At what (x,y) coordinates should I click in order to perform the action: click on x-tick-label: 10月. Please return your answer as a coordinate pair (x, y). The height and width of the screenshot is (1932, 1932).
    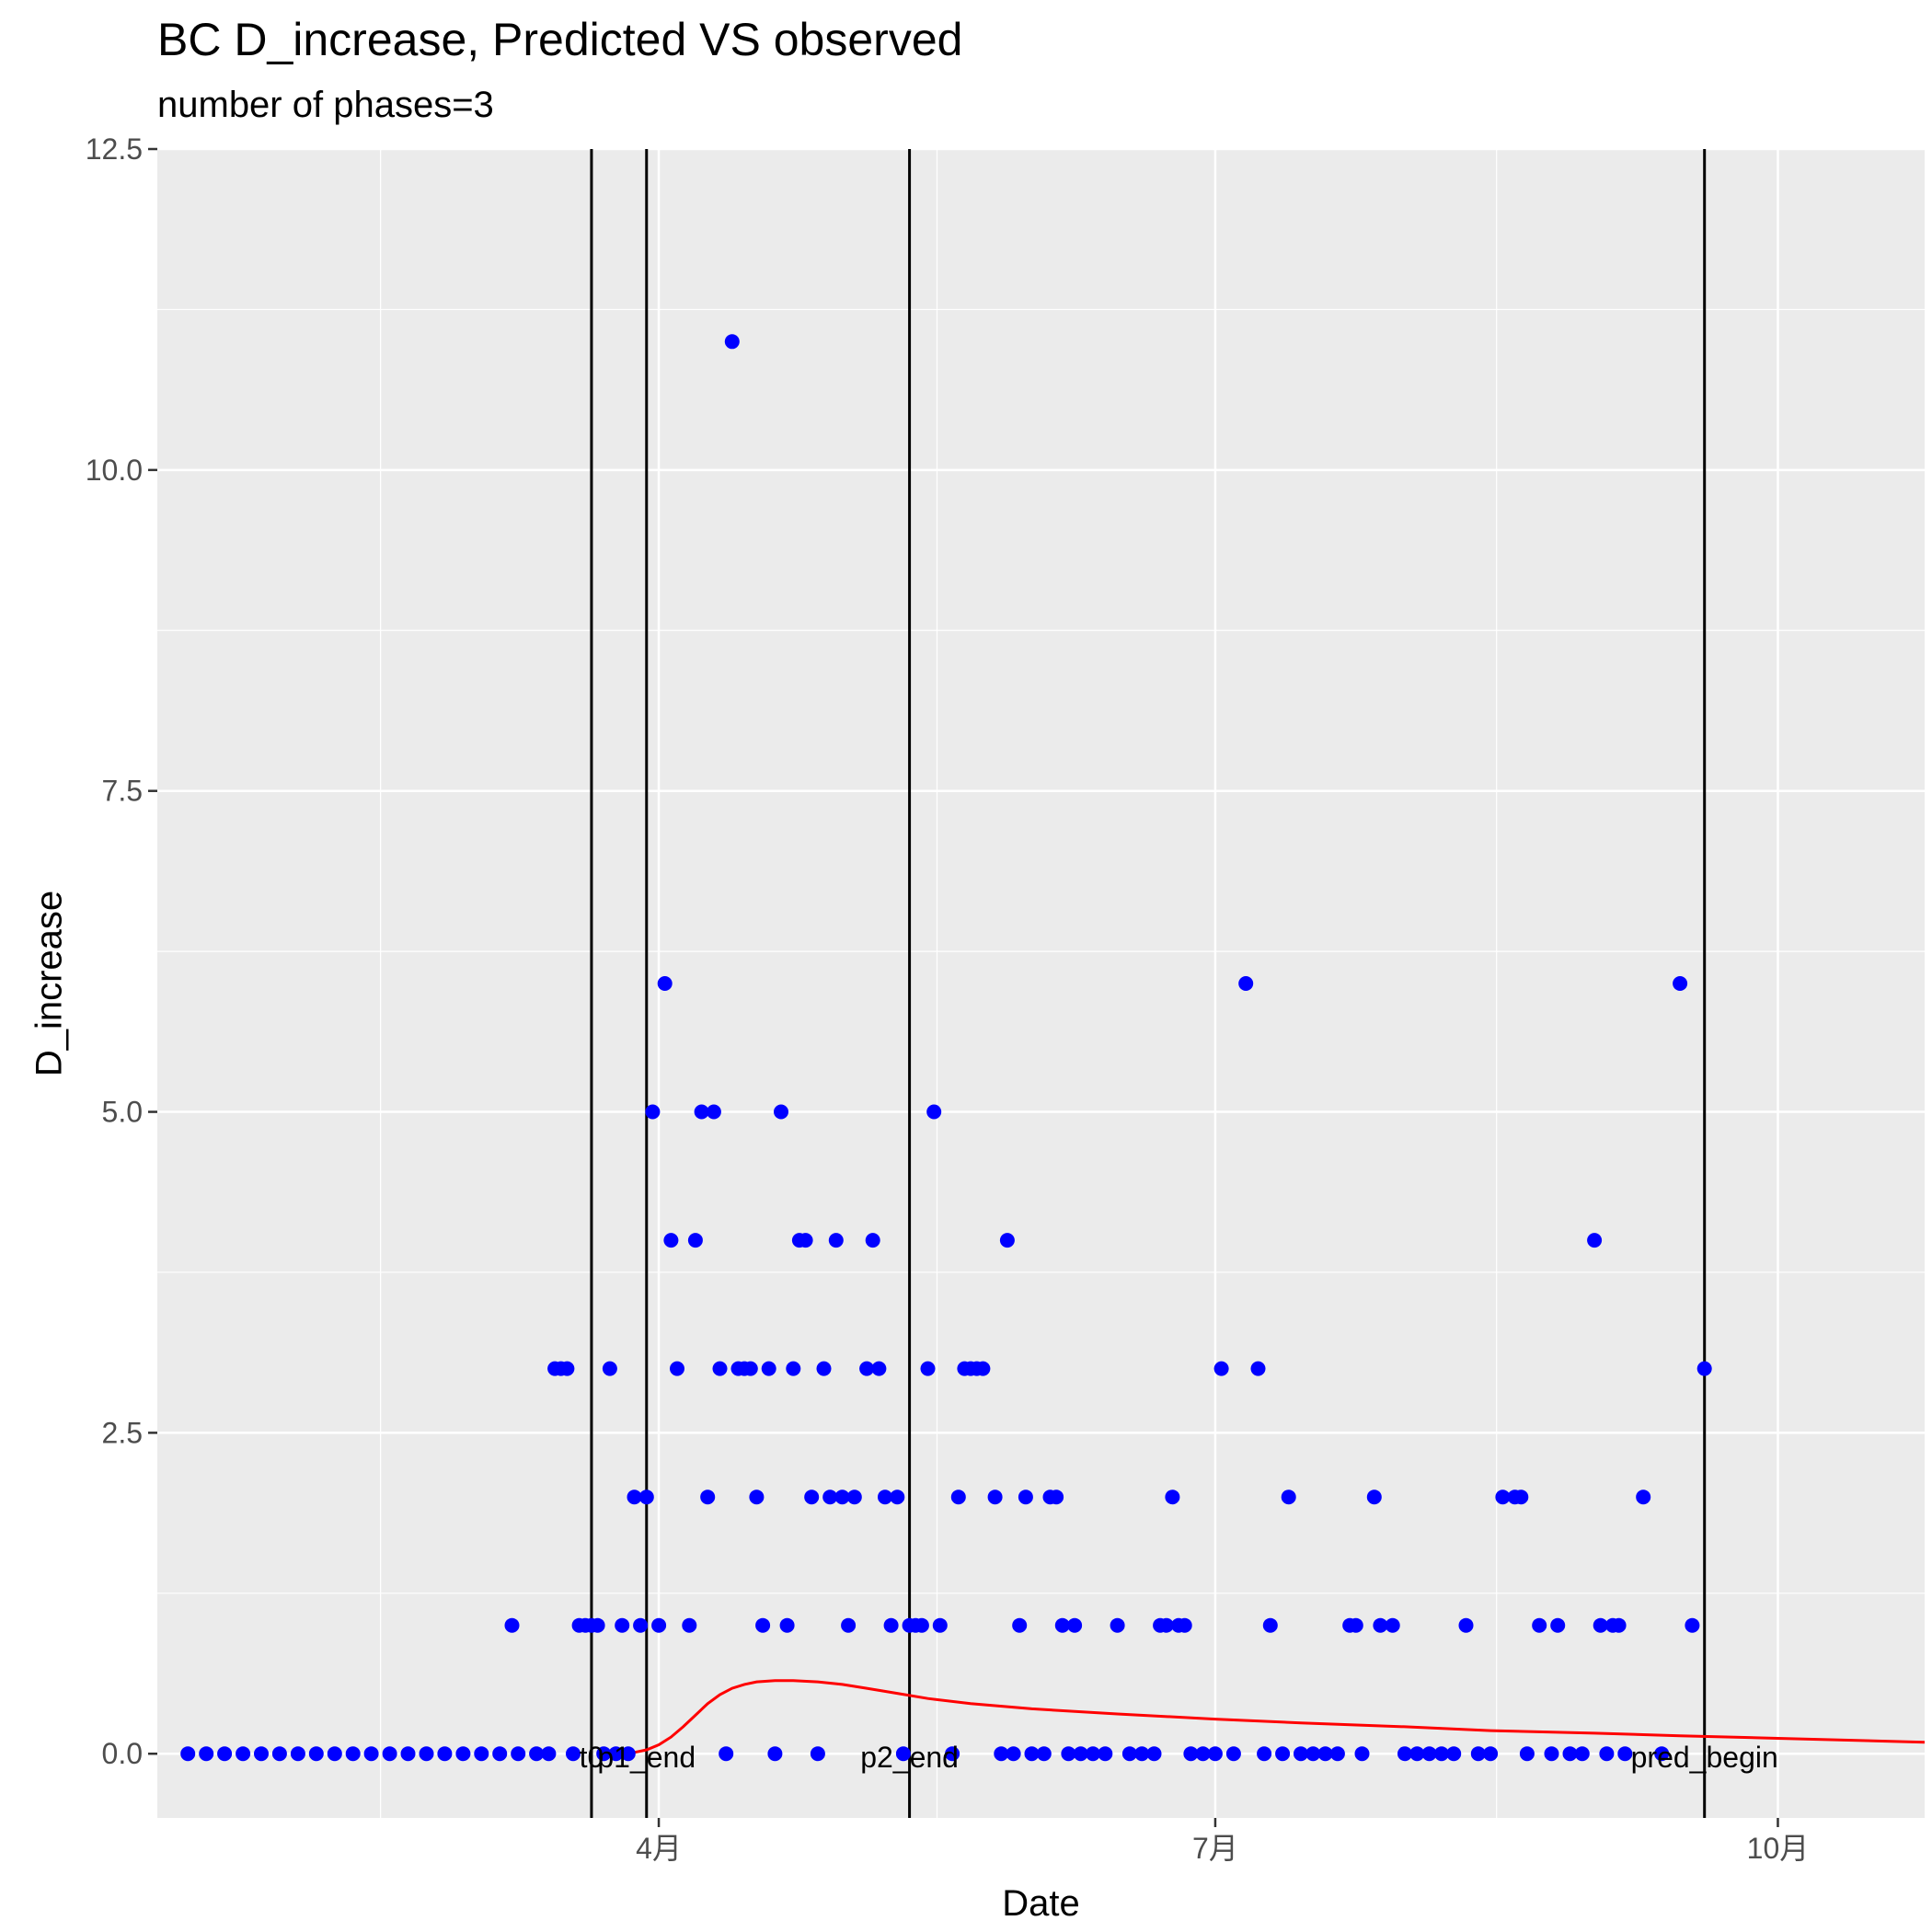
    Looking at the image, I should click on (1778, 1848).